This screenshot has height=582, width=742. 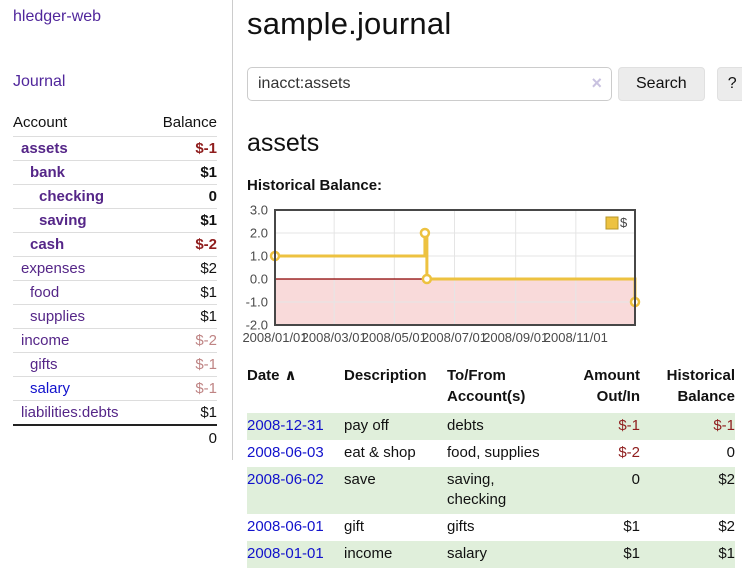 I want to click on transaction-balance: $-1, so click(x=724, y=425).